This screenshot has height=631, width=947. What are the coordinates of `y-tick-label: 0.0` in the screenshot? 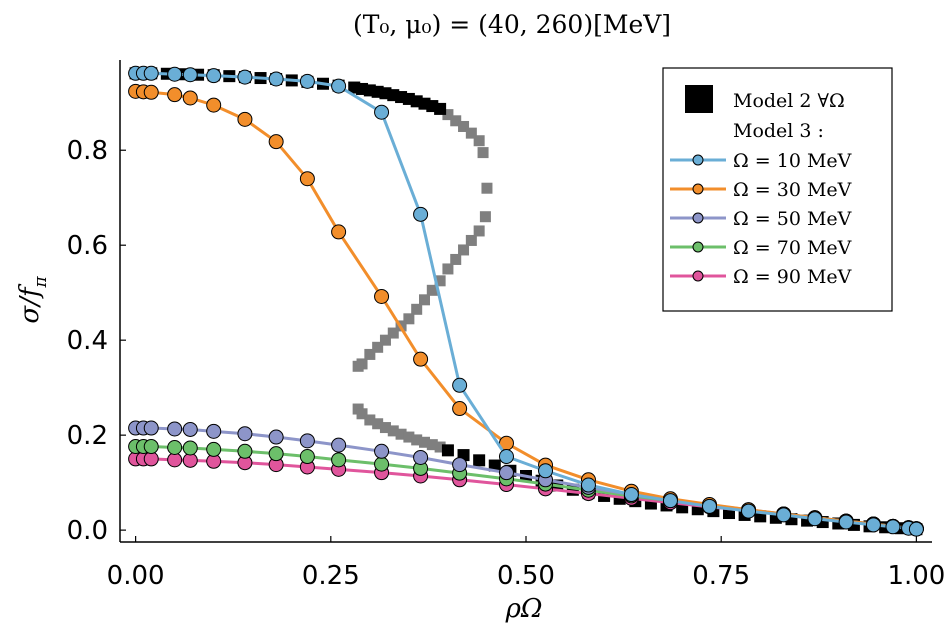 It's located at (87, 531).